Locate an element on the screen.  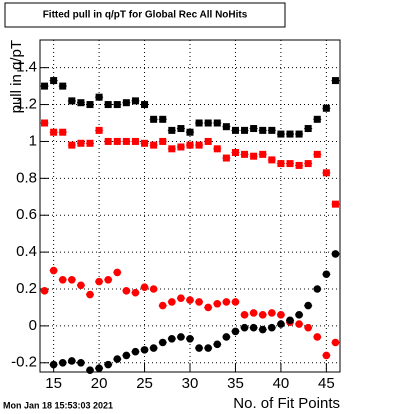
title-box is located at coordinates (145, 15).